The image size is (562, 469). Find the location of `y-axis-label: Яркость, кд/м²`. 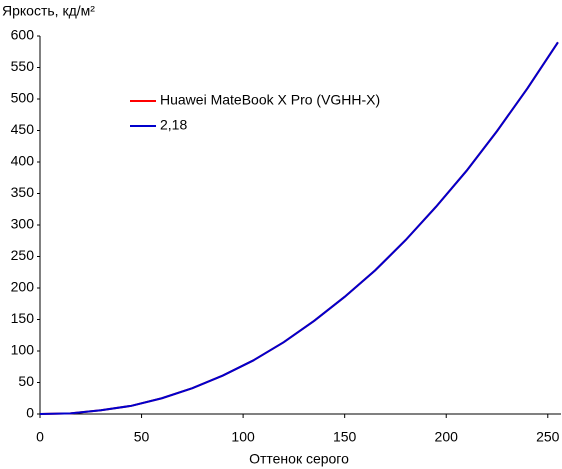

y-axis-label: Яркость, кд/м² is located at coordinates (48, 11).